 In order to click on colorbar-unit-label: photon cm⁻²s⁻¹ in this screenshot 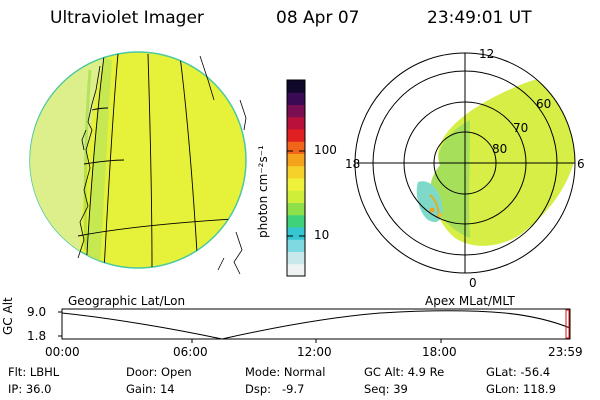, I will do `click(263, 191)`.